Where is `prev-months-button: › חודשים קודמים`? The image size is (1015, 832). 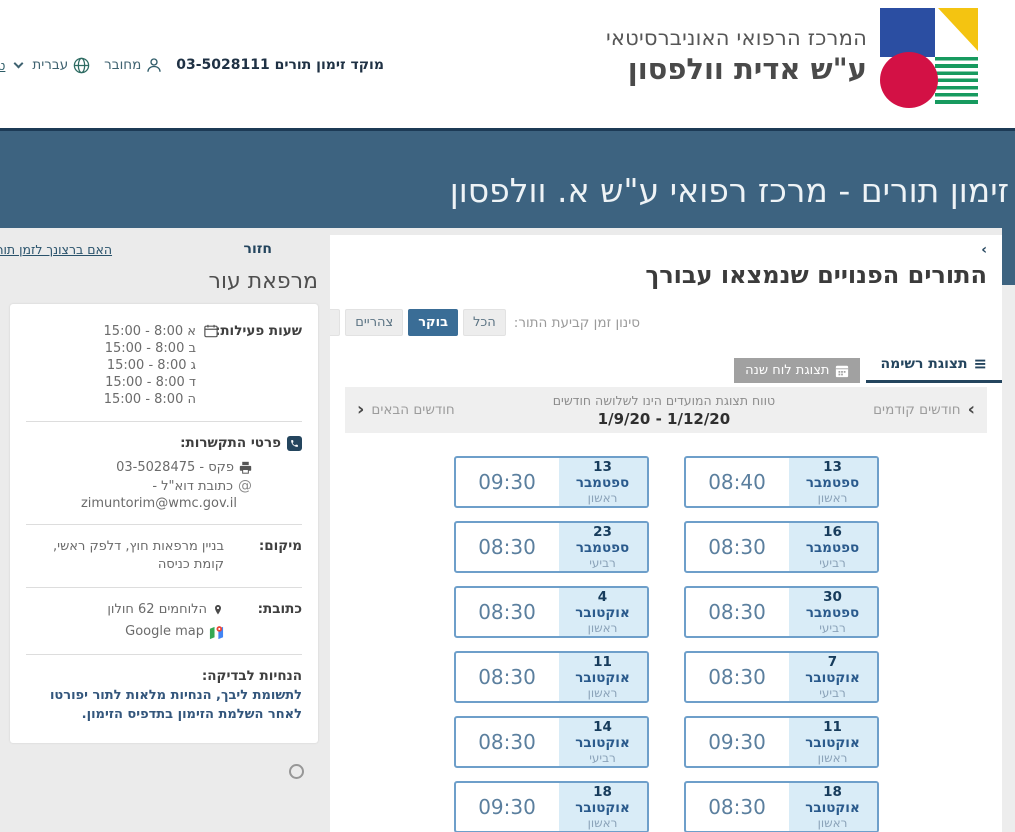
prev-months-button: › חודשים קודמים is located at coordinates (924, 410).